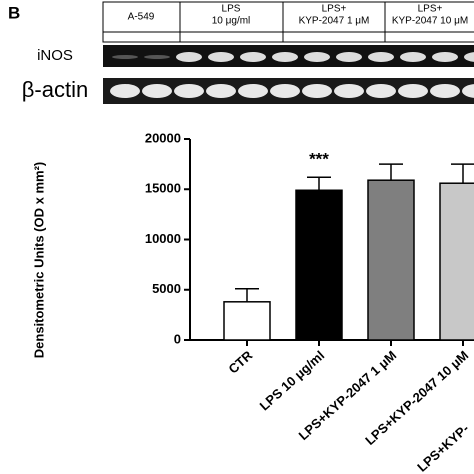 This screenshot has height=474, width=474. Describe the element at coordinates (166, 288) in the screenshot. I see `y-tick-label: 5000` at that location.